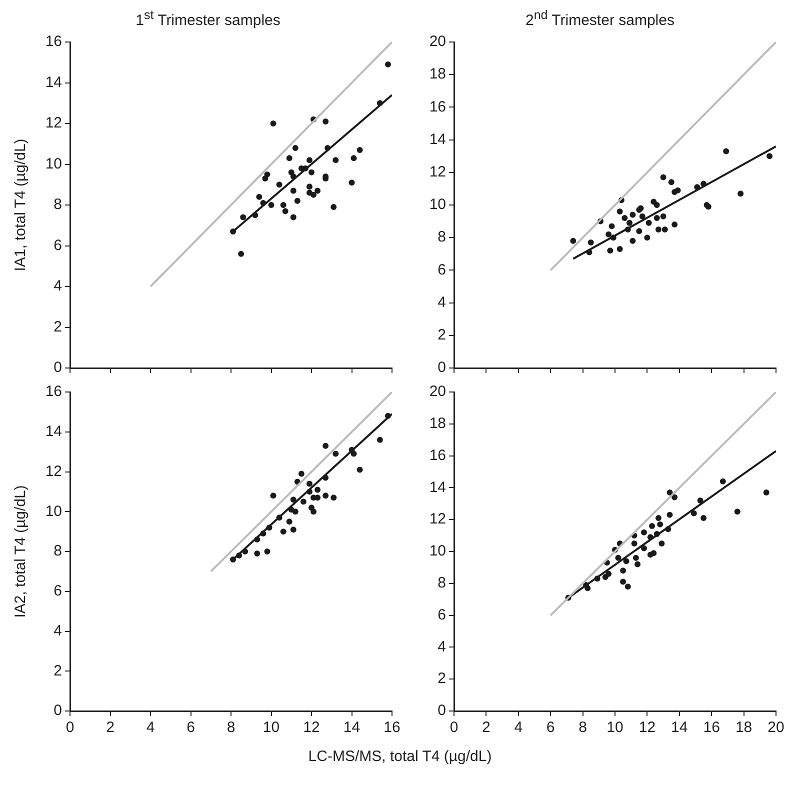  I want to click on y-axis-title: IA2, total T4 (µg/dL), so click(21, 551).